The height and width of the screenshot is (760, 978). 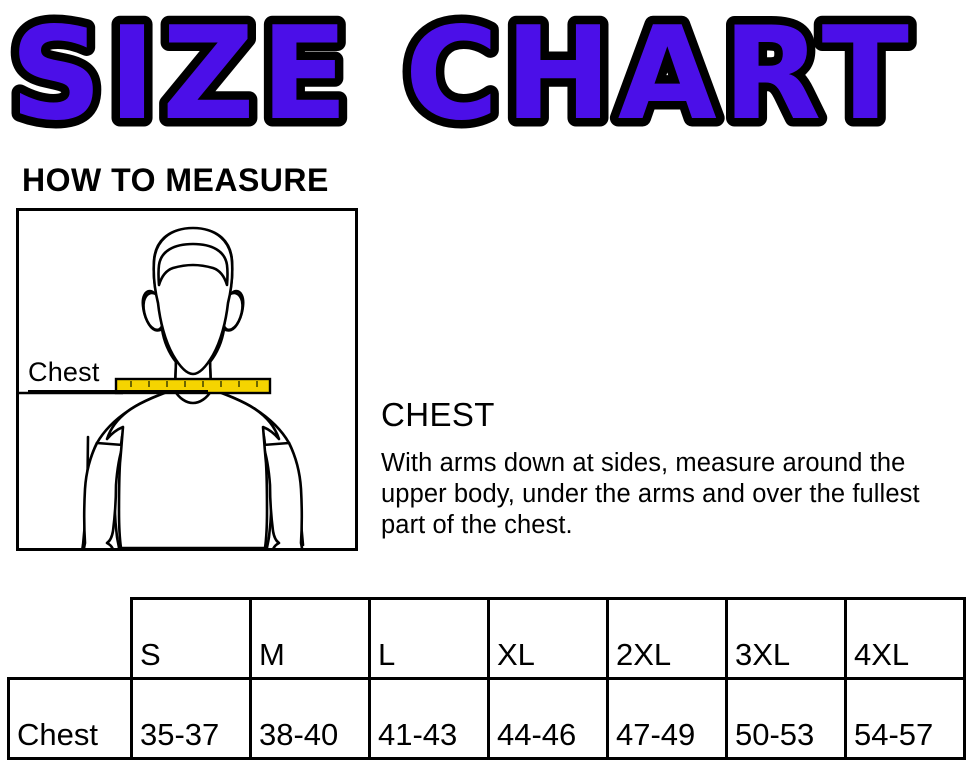 I want to click on table-header-cell-m: M, so click(x=310, y=638).